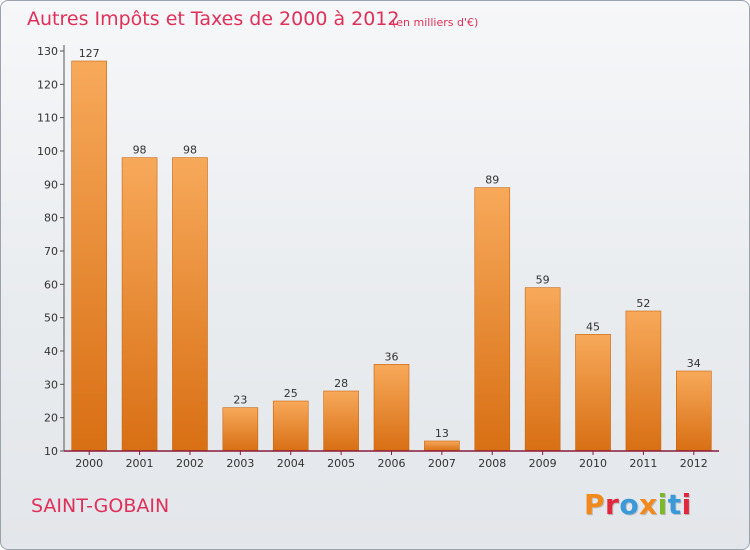  What do you see at coordinates (190, 463) in the screenshot?
I see `x-tick-label: 2002` at bounding box center [190, 463].